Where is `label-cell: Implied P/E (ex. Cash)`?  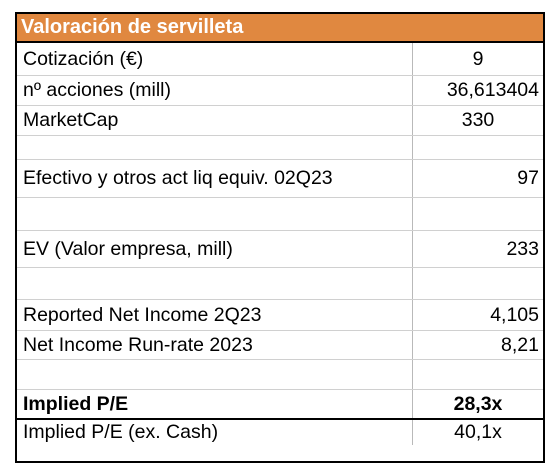
label-cell: Implied P/E (ex. Cash) is located at coordinates (215, 432).